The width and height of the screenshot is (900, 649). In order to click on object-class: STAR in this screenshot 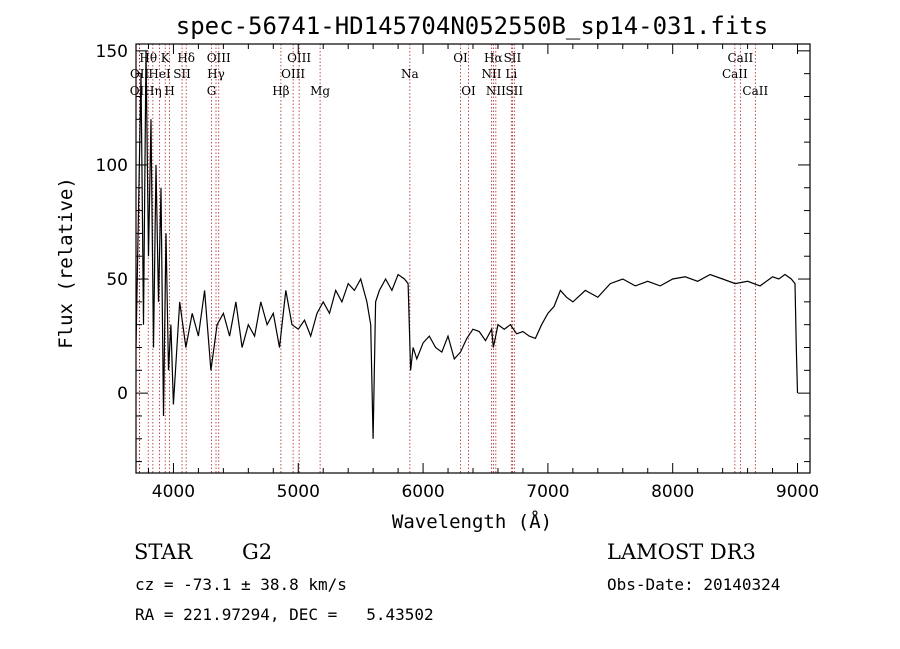, I will do `click(163, 552)`.